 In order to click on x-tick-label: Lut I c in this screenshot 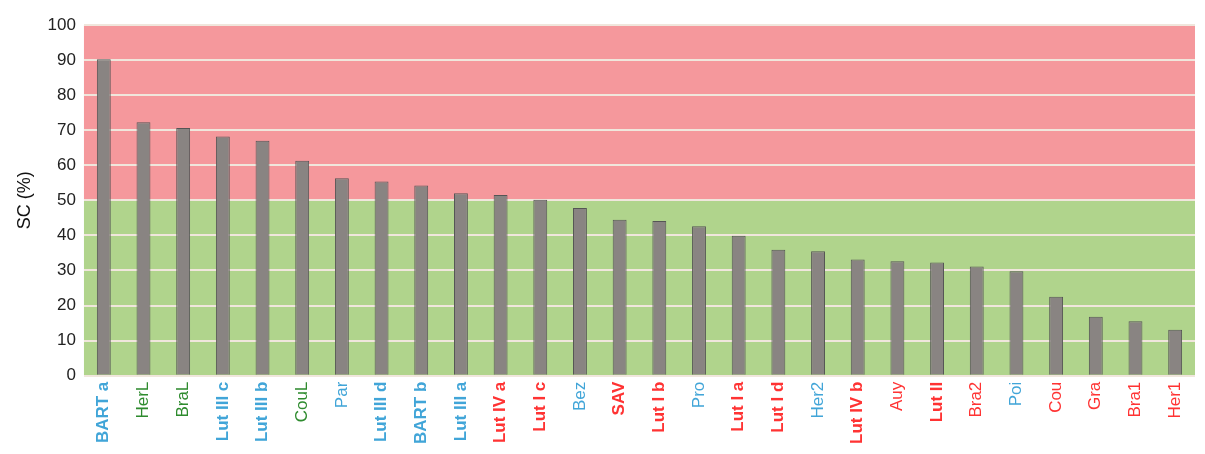, I will do `click(539, 406)`.